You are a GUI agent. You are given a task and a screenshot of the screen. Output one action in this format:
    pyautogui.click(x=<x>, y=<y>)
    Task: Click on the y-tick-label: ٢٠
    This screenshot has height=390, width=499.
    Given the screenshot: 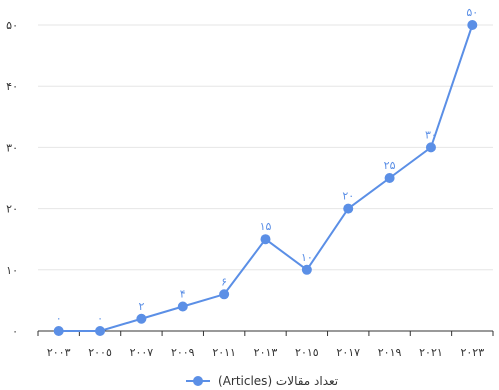 What is the action you would take?
    pyautogui.click(x=12, y=209)
    